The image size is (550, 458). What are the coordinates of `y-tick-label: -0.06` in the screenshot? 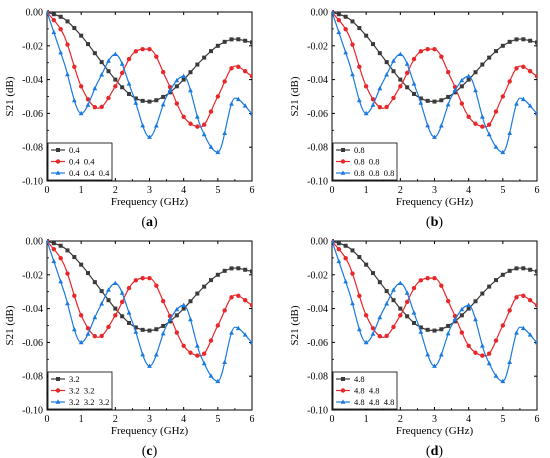 It's located at (317, 114).